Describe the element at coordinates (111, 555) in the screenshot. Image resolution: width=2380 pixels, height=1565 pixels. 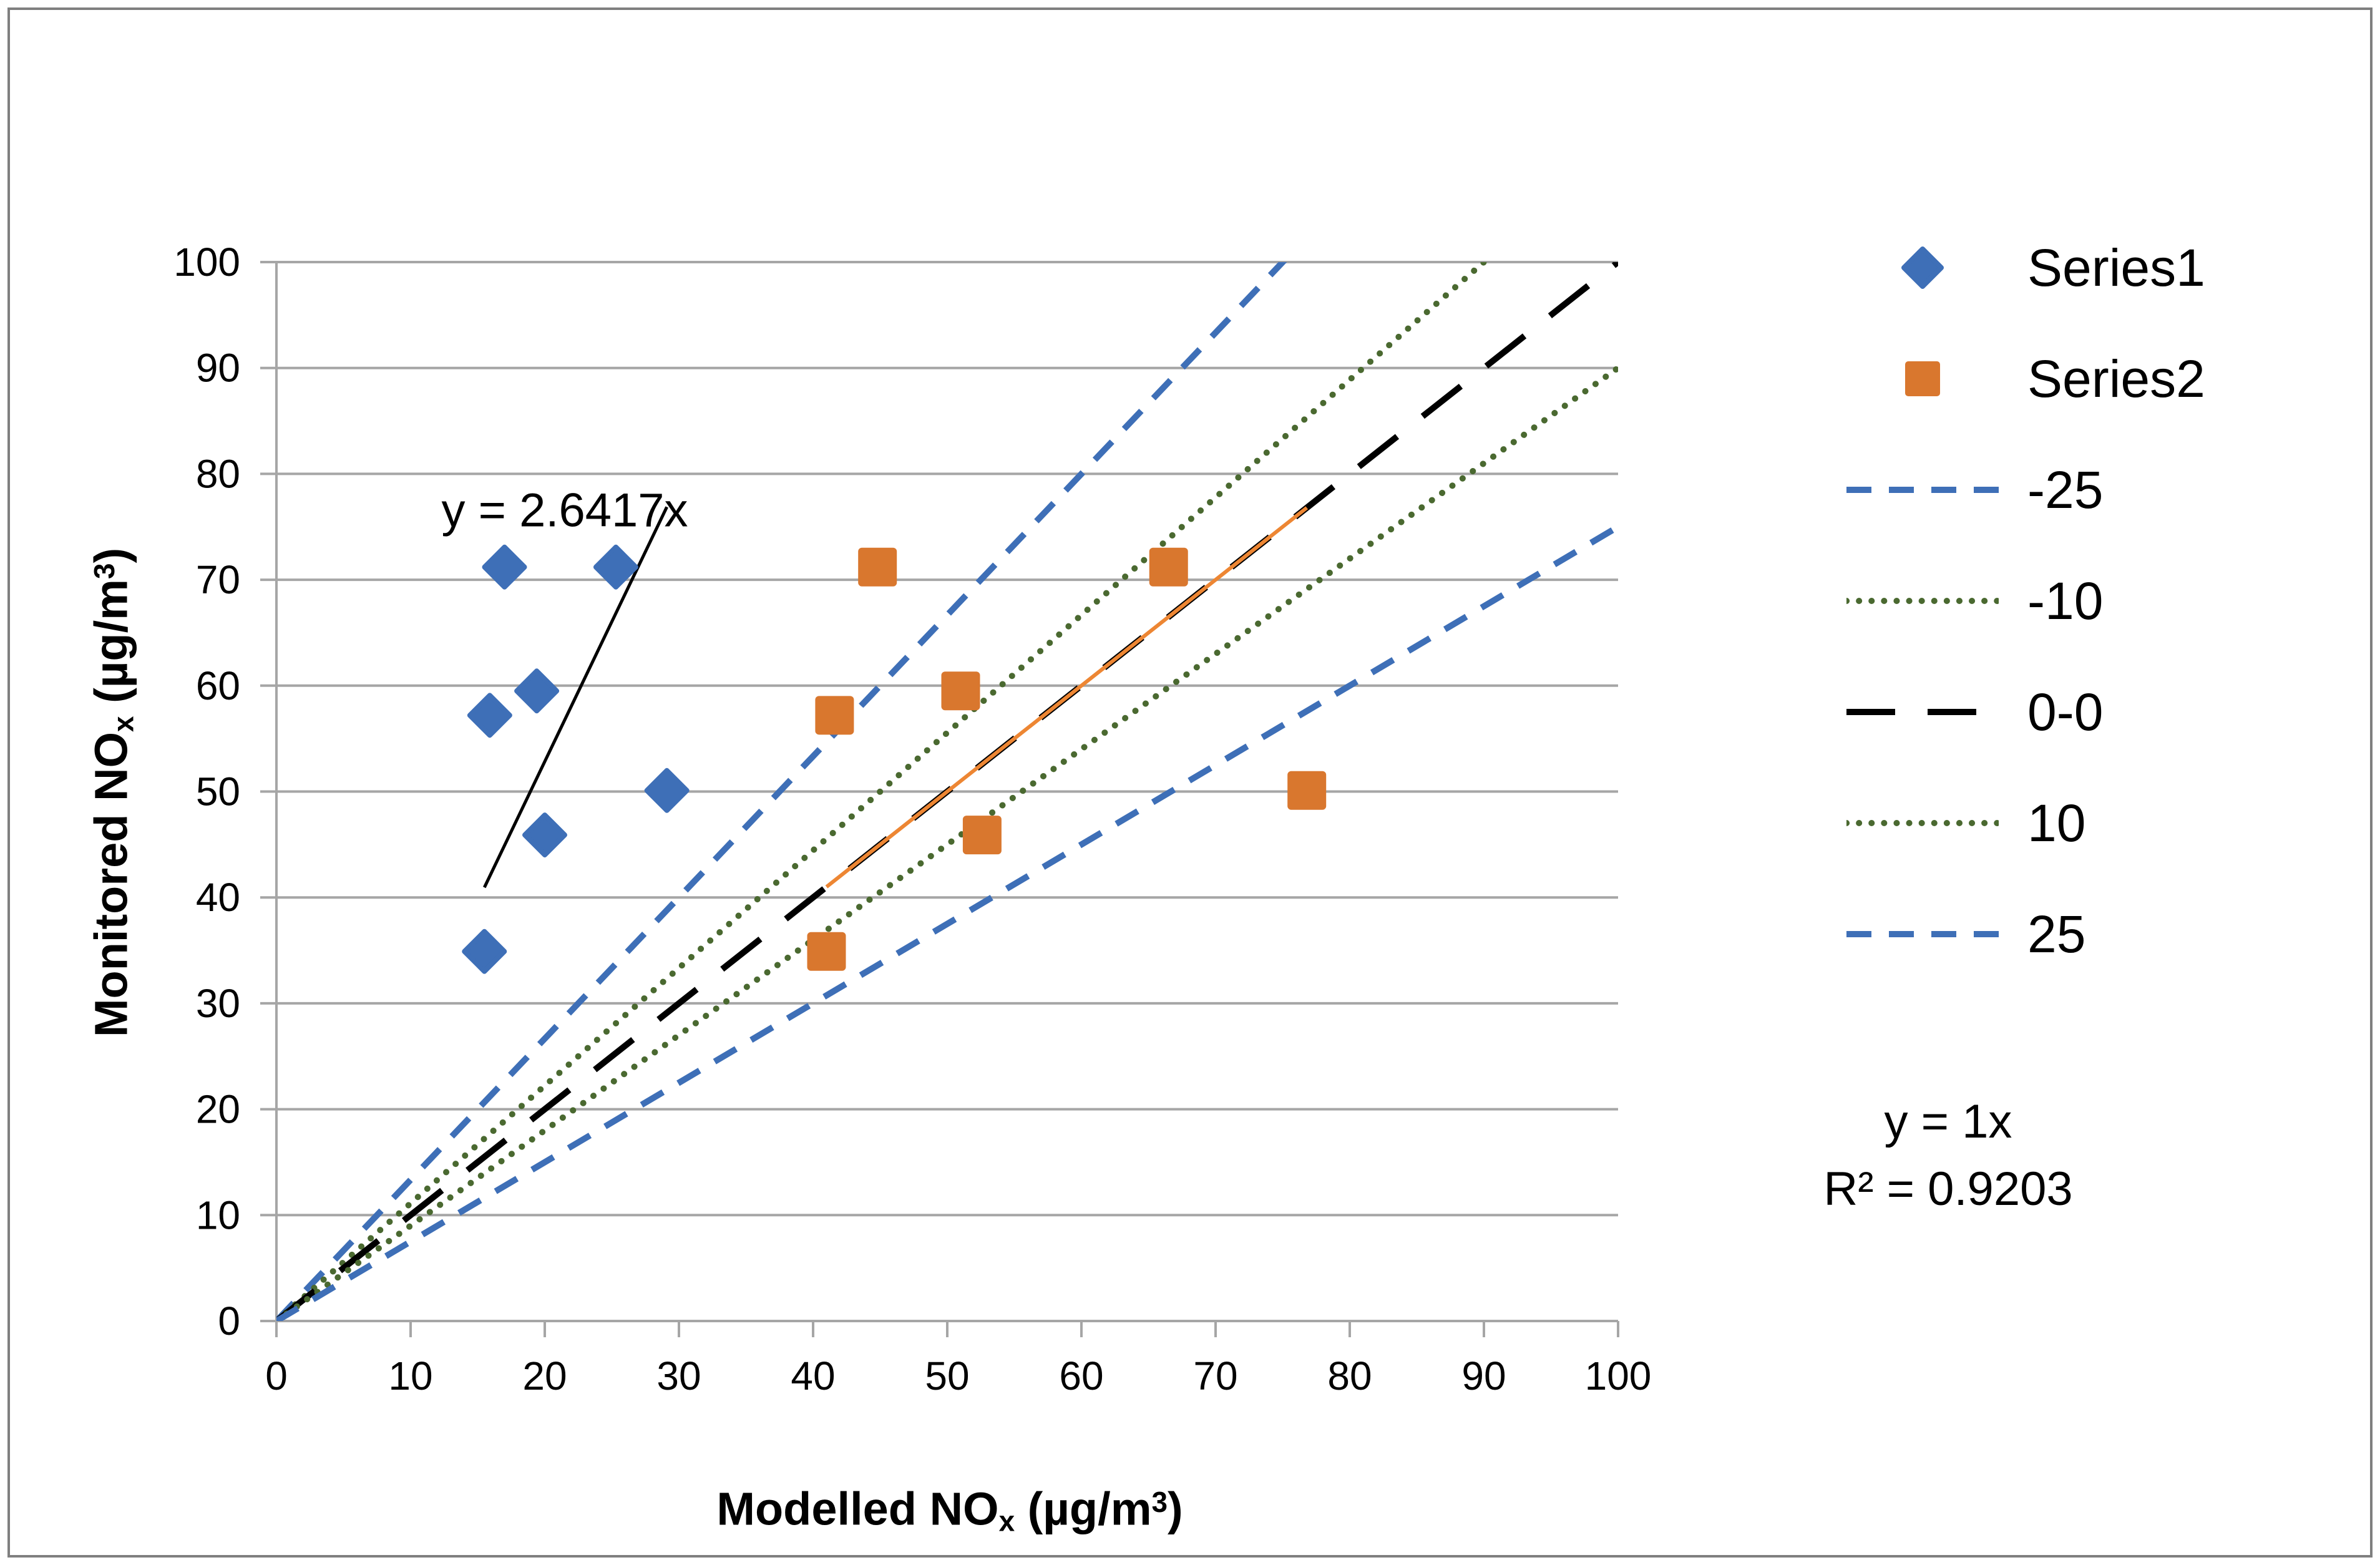
I see `y-title-close: )` at that location.